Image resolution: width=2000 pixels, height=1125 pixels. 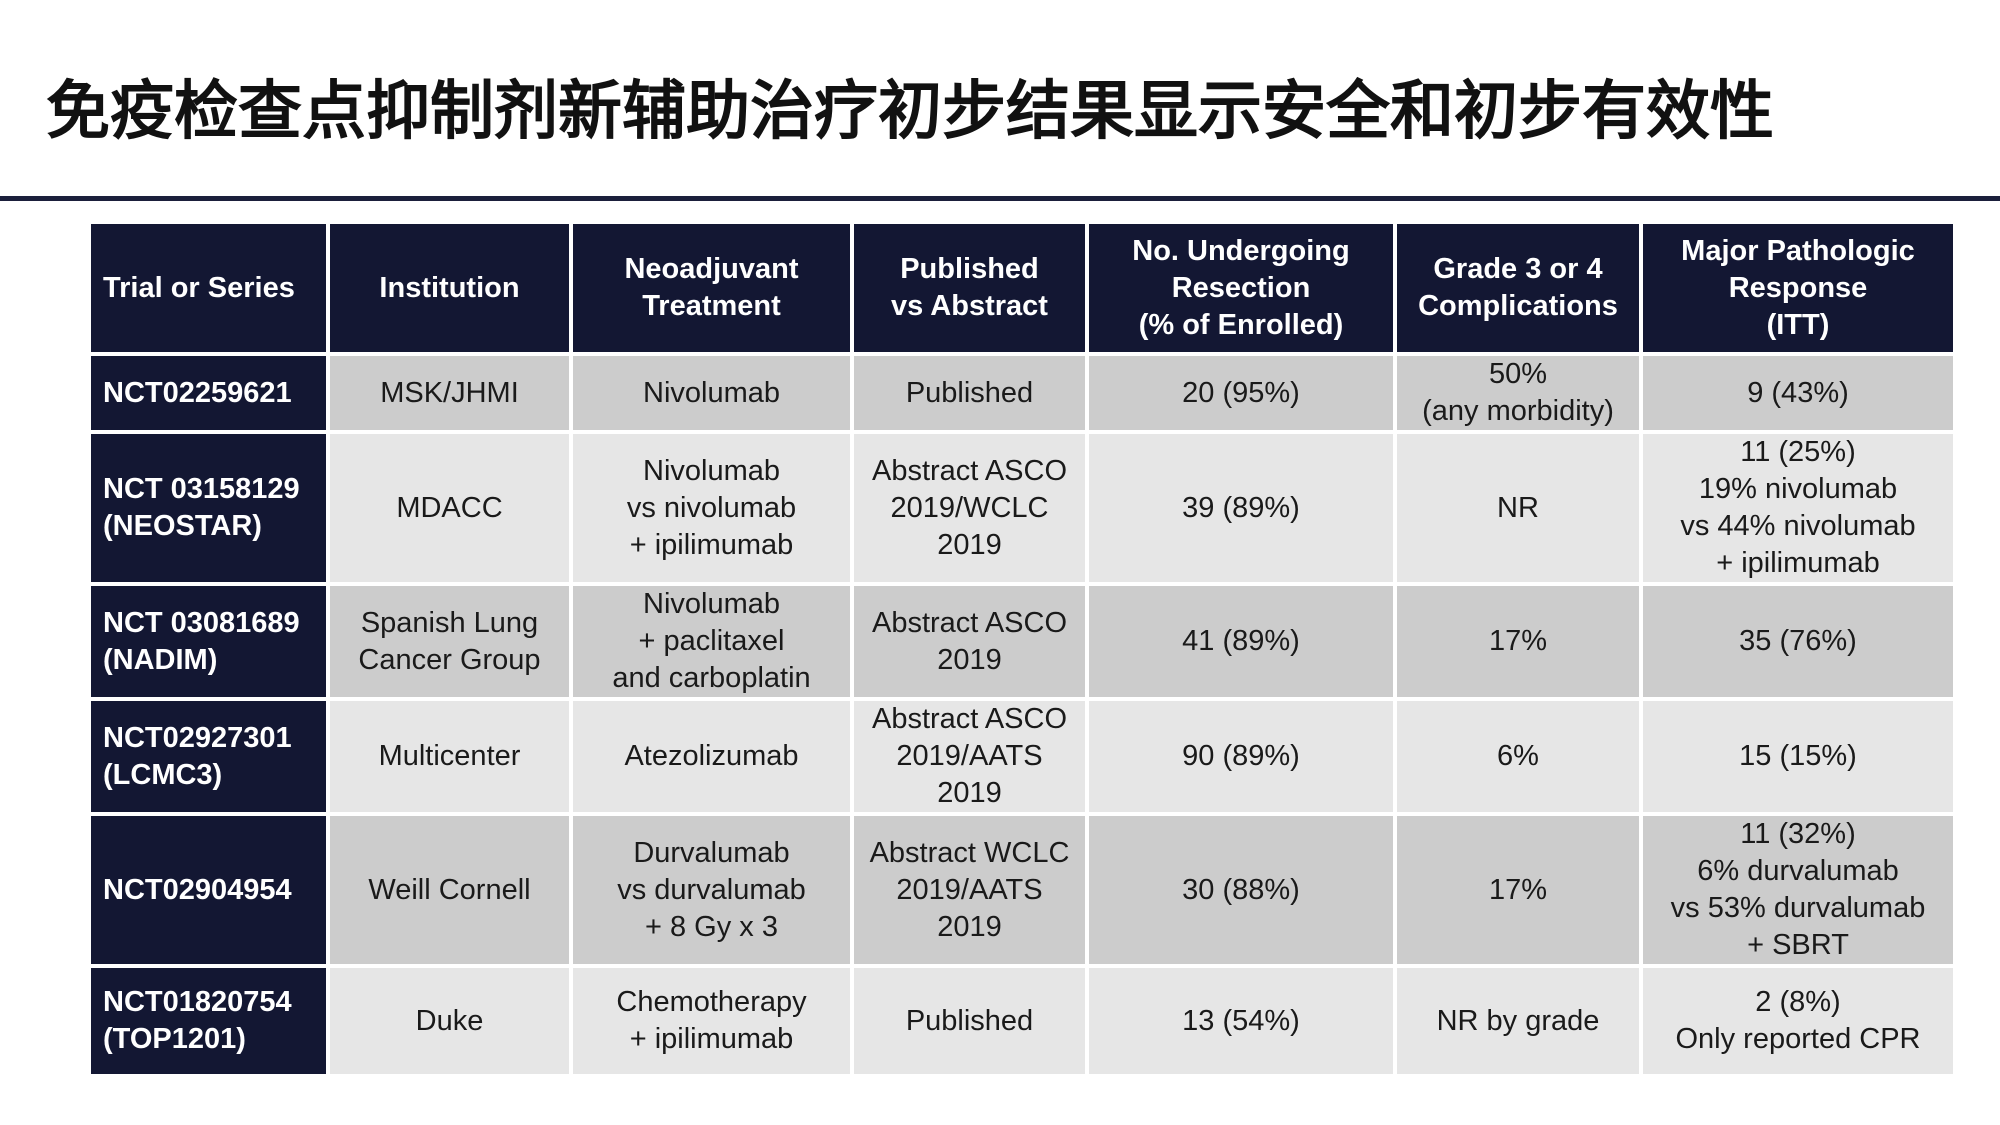 I want to click on complications-cell: 6%, so click(x=1518, y=756).